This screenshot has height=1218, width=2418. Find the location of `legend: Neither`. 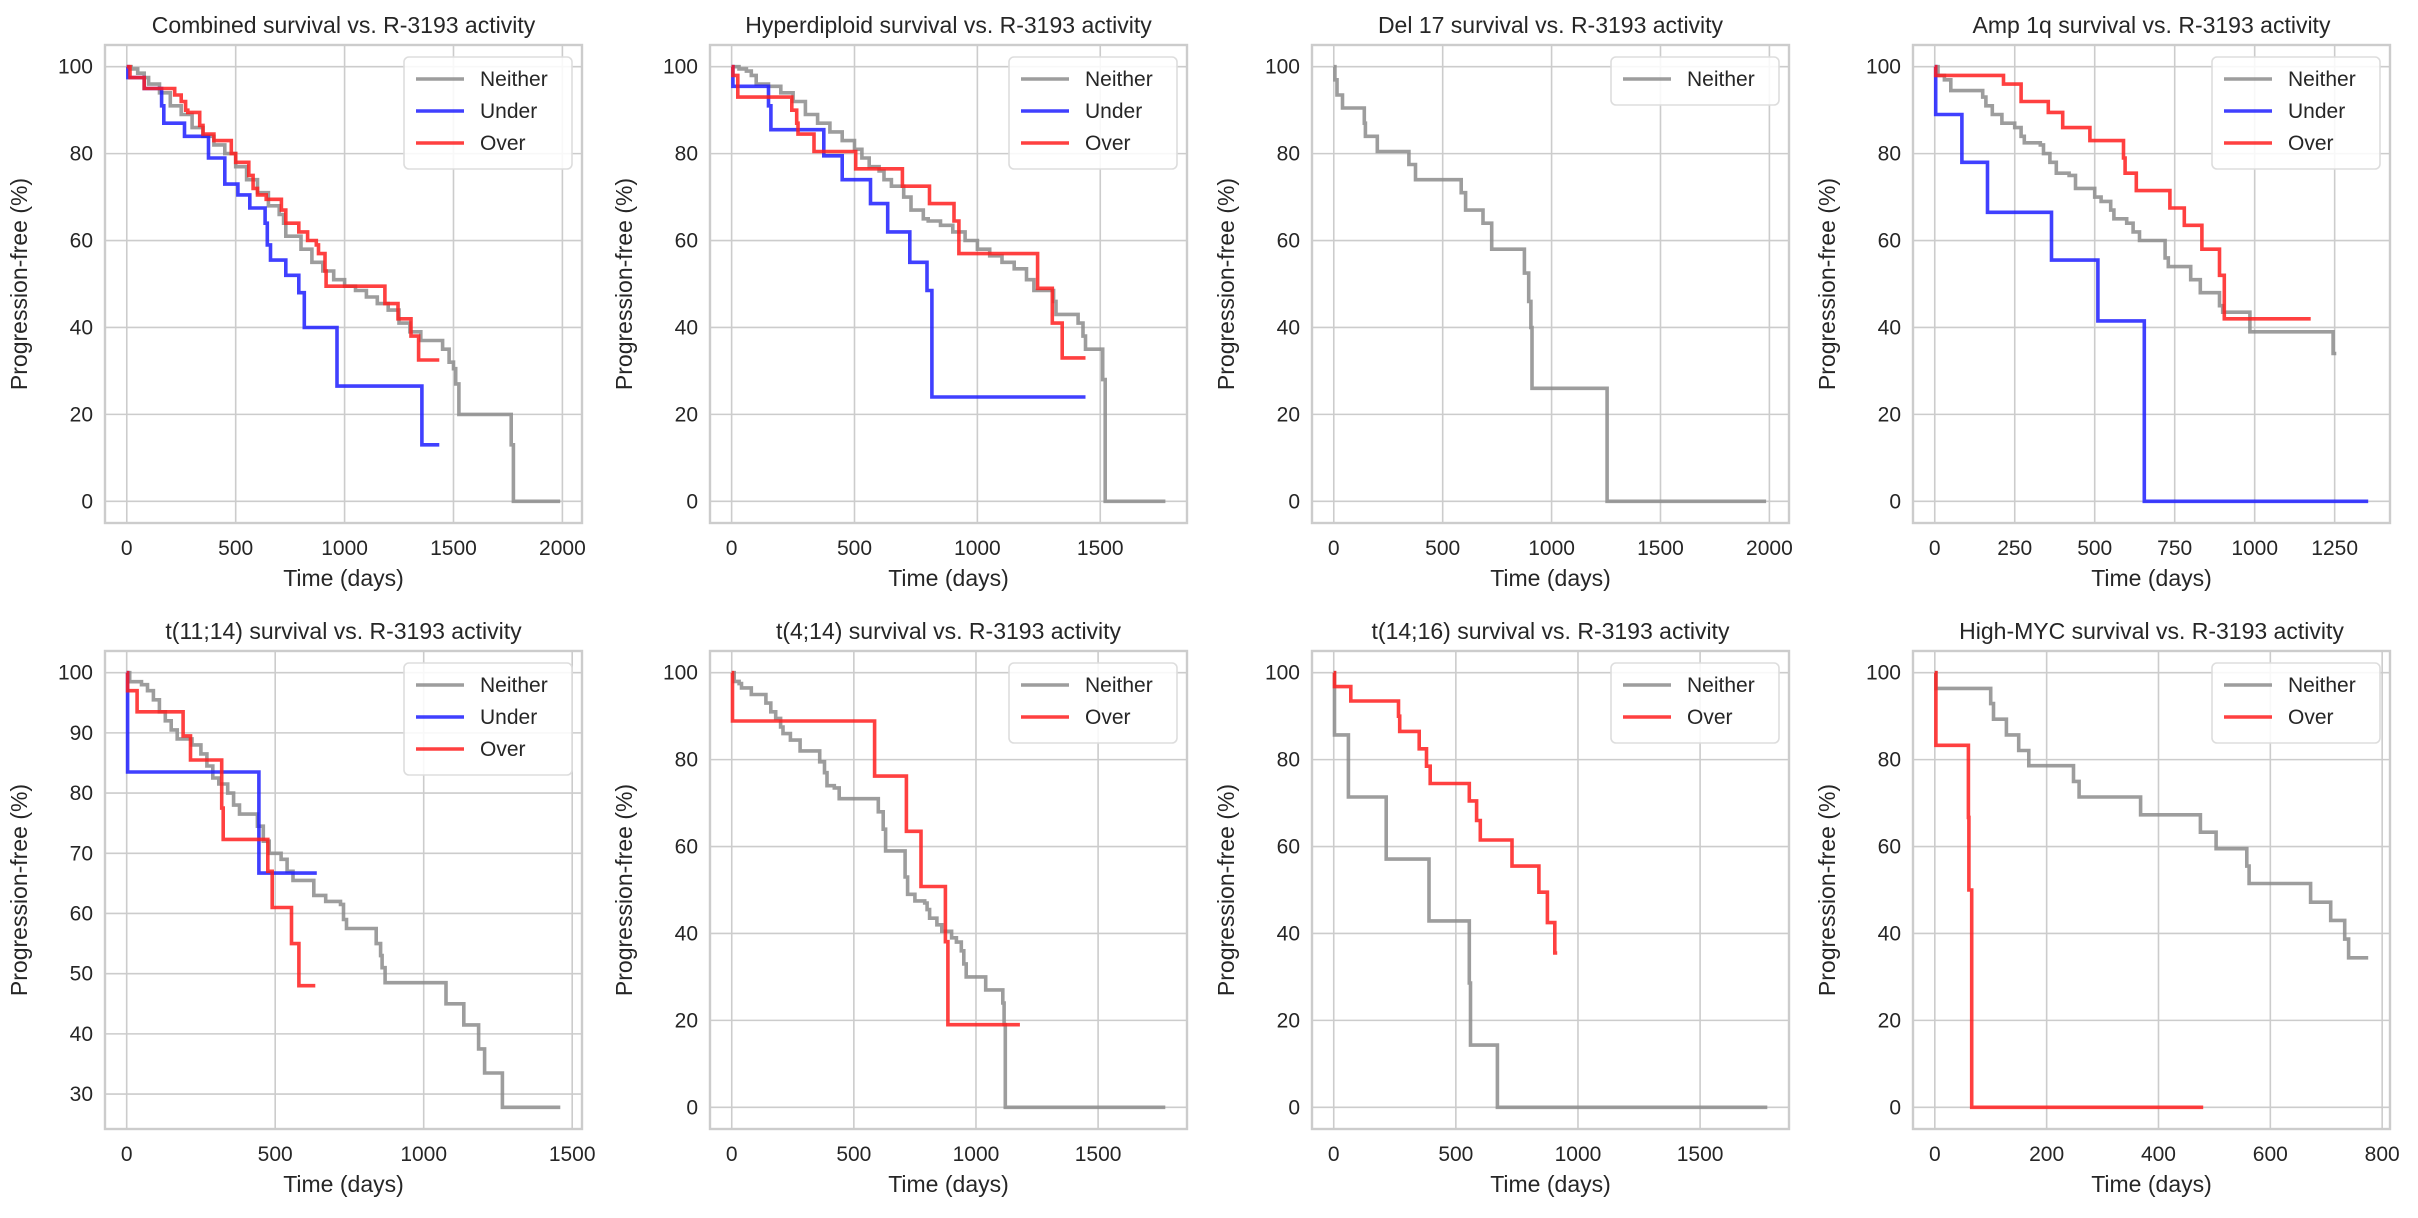

legend: Neither is located at coordinates (1695, 81).